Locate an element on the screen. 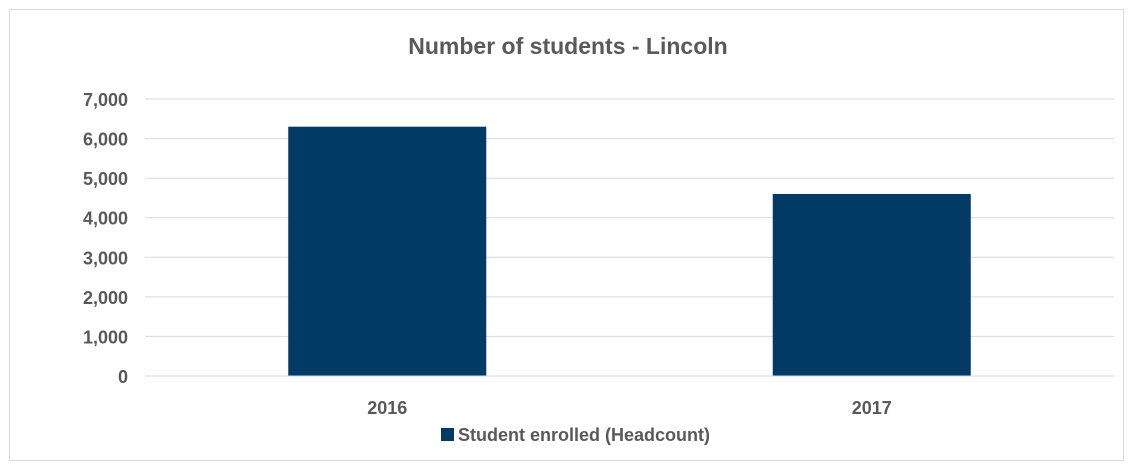  legend: Student enrolled (Headcount) is located at coordinates (575, 435).